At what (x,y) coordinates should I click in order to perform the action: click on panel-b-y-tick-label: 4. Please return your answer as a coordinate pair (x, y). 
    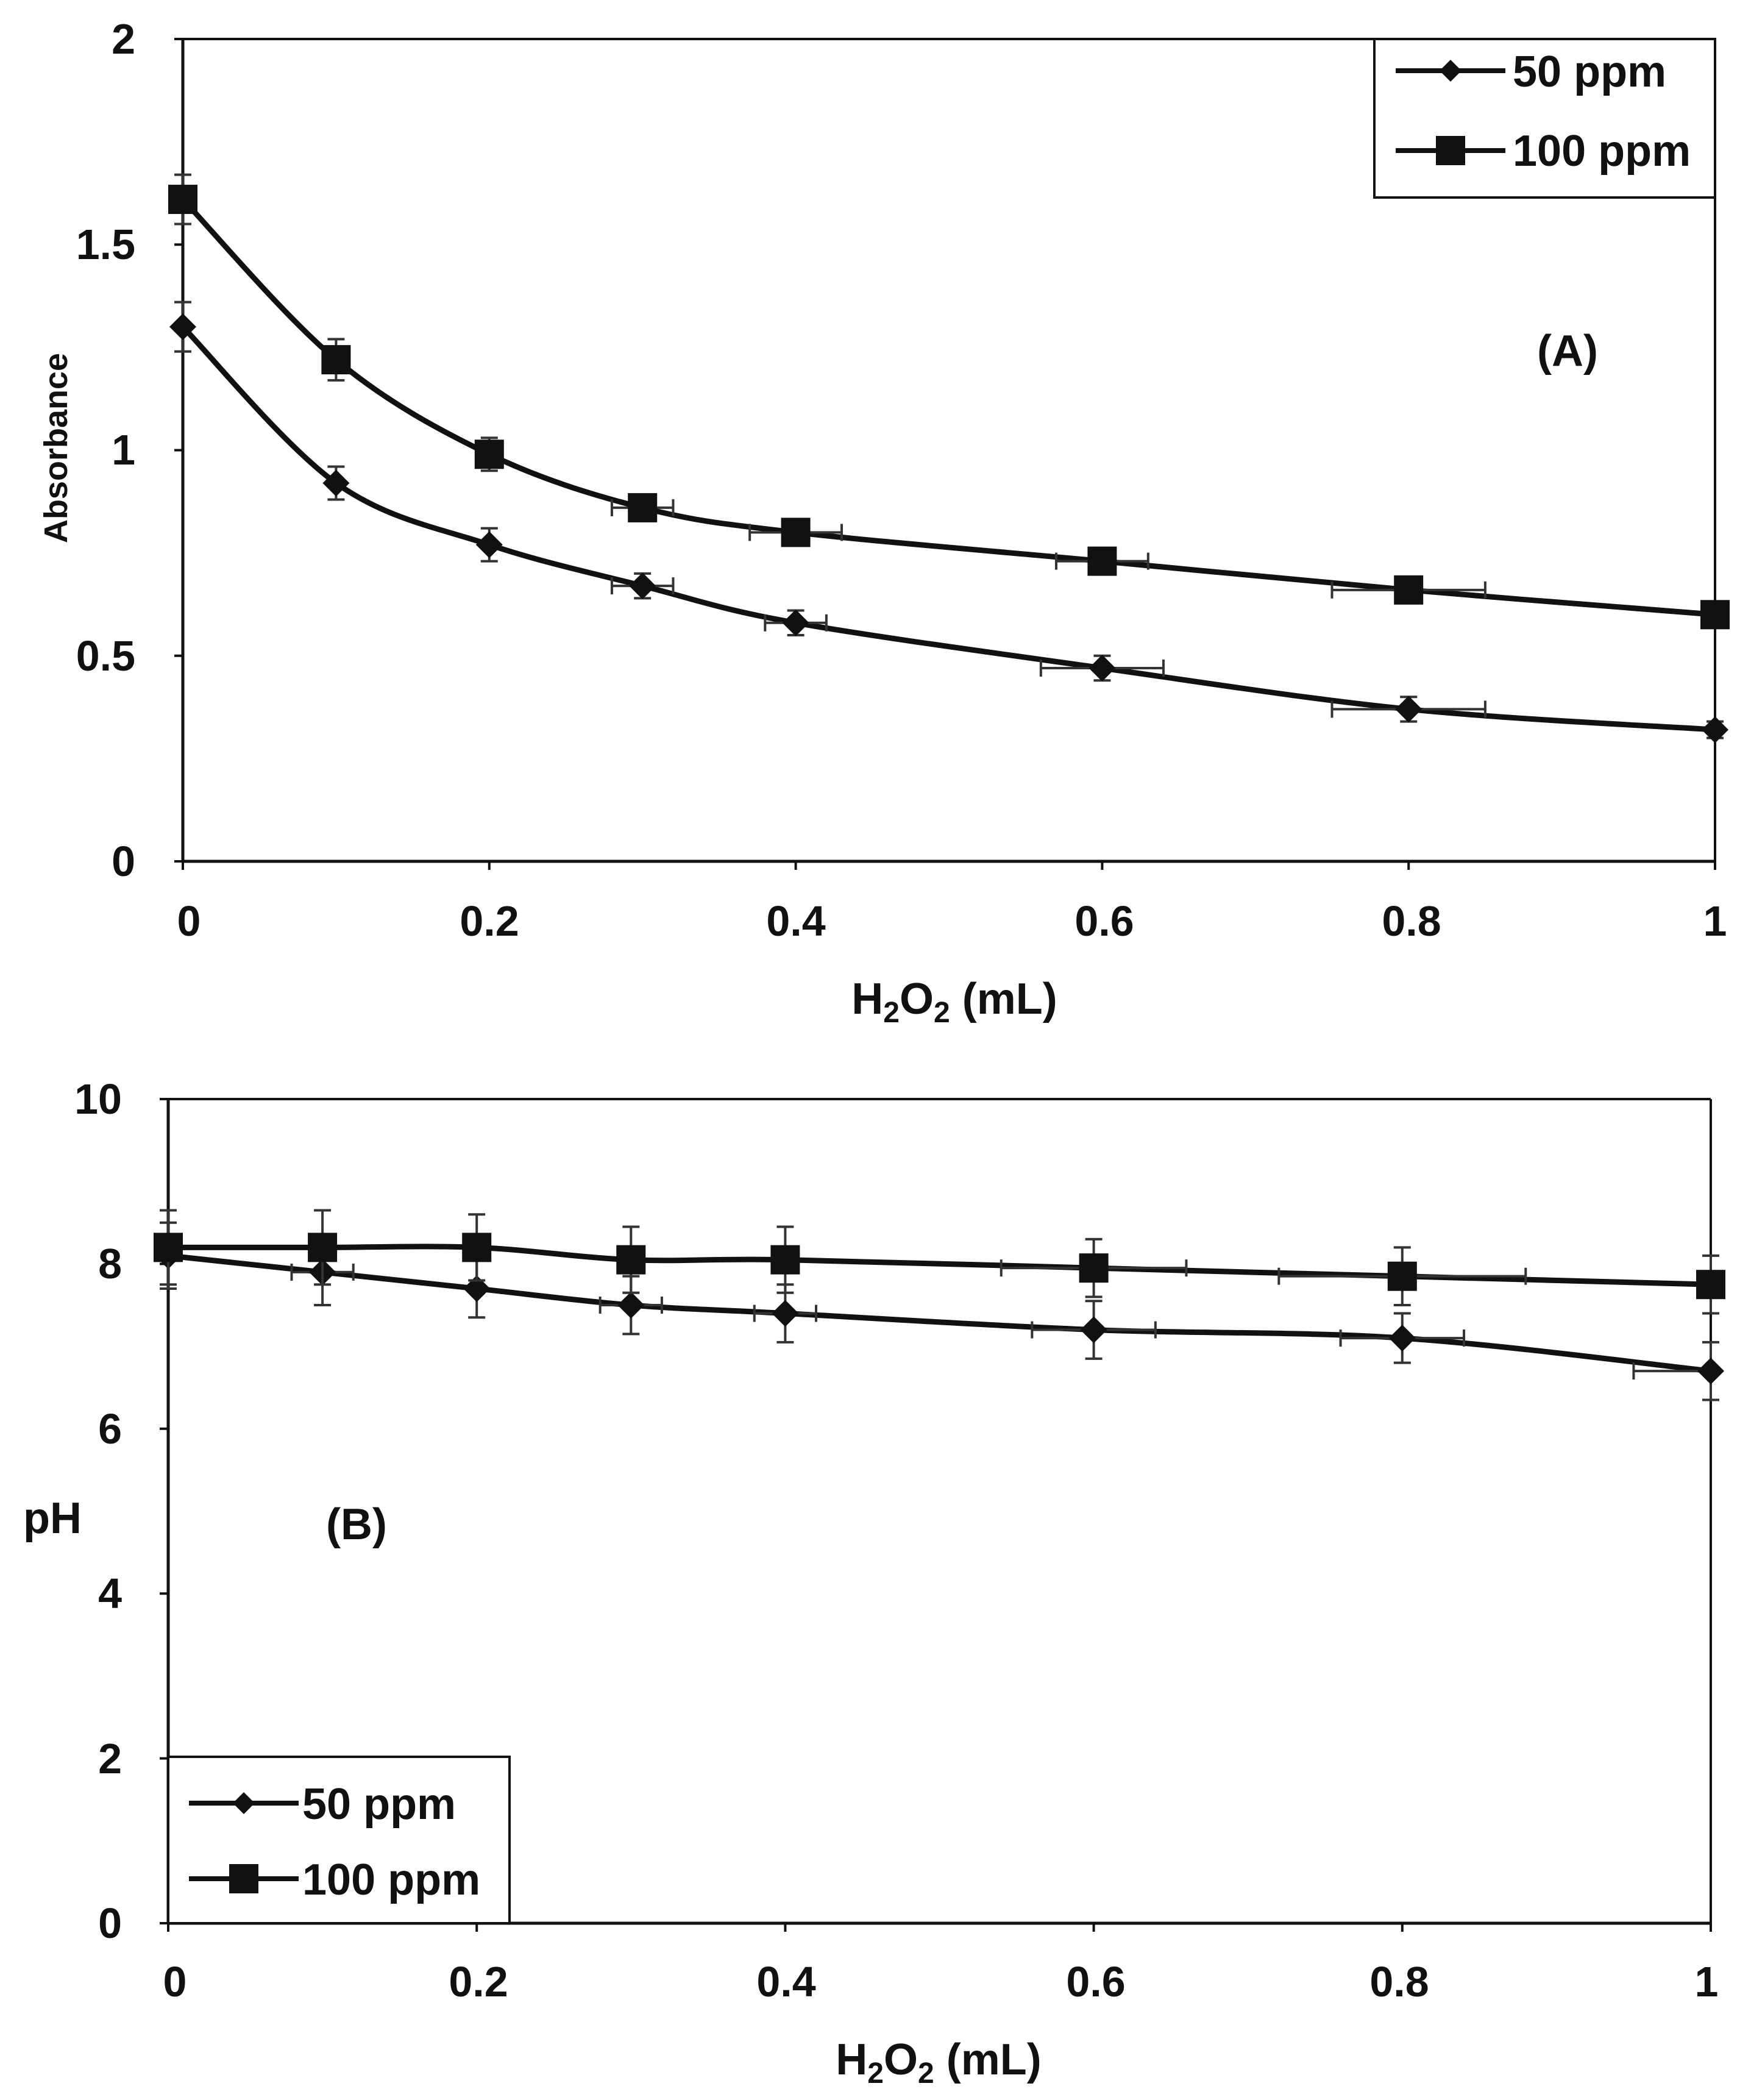
    Looking at the image, I should click on (110, 1593).